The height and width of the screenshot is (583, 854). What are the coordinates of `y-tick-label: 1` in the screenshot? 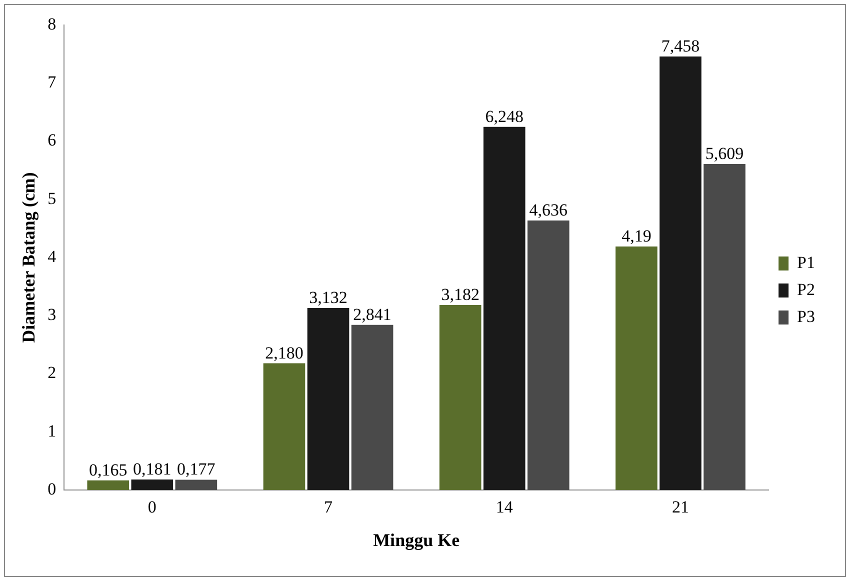 It's located at (52, 430).